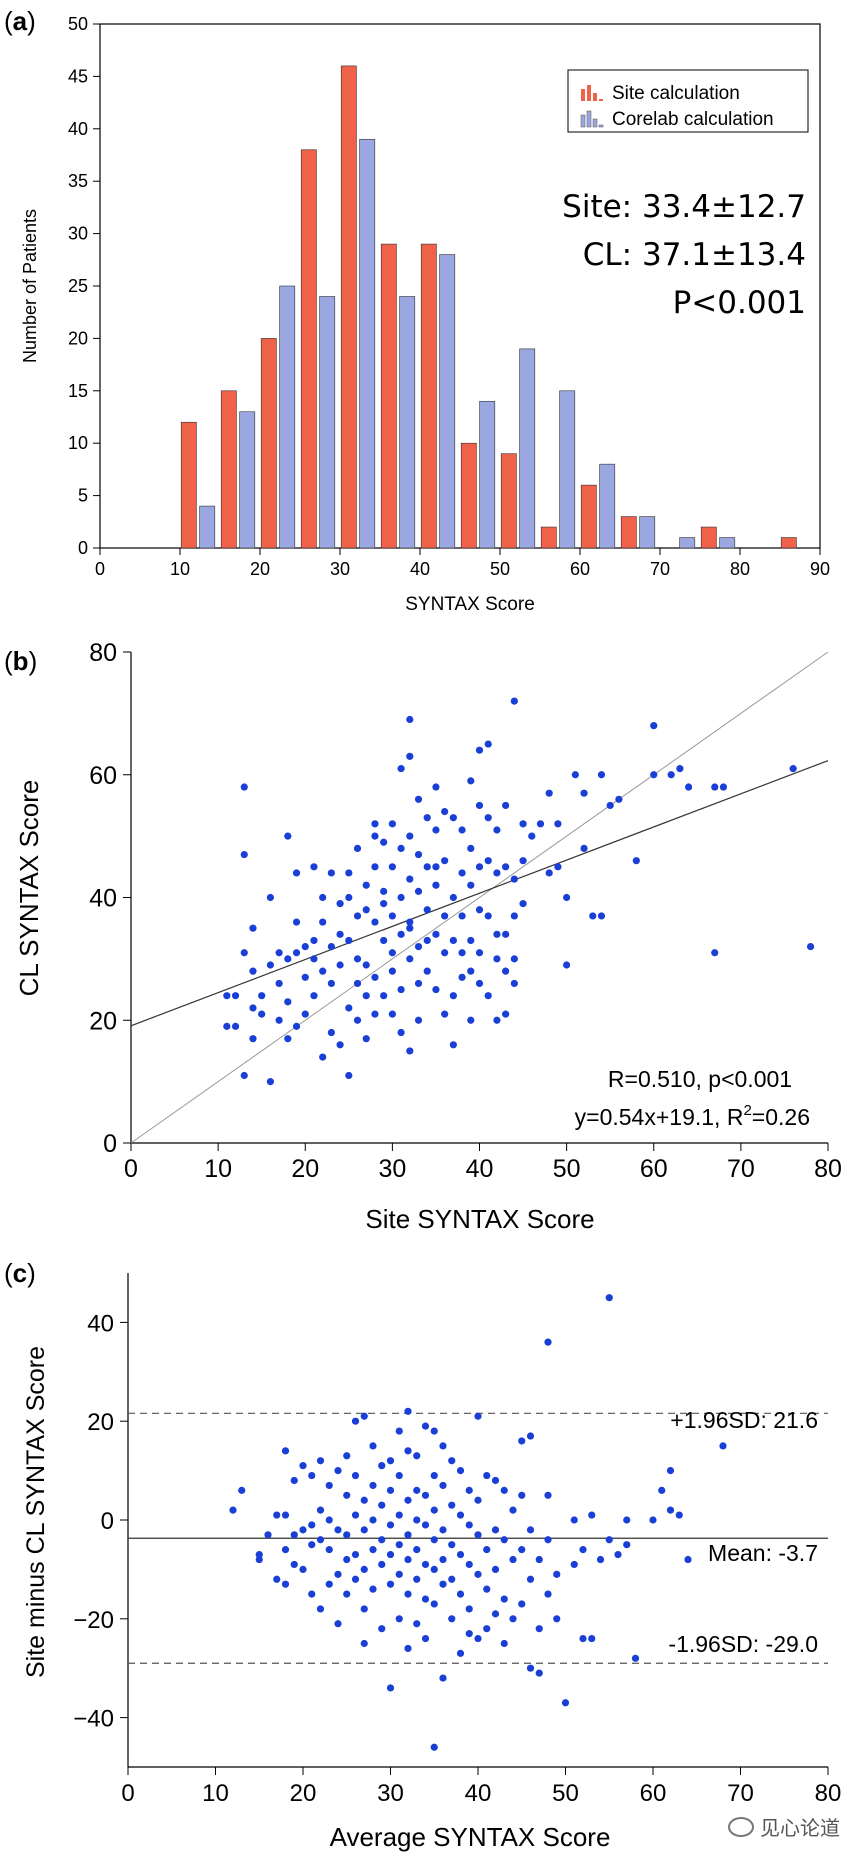 The height and width of the screenshot is (1859, 852). I want to click on x-tick-label-c: 0, so click(127, 1793).